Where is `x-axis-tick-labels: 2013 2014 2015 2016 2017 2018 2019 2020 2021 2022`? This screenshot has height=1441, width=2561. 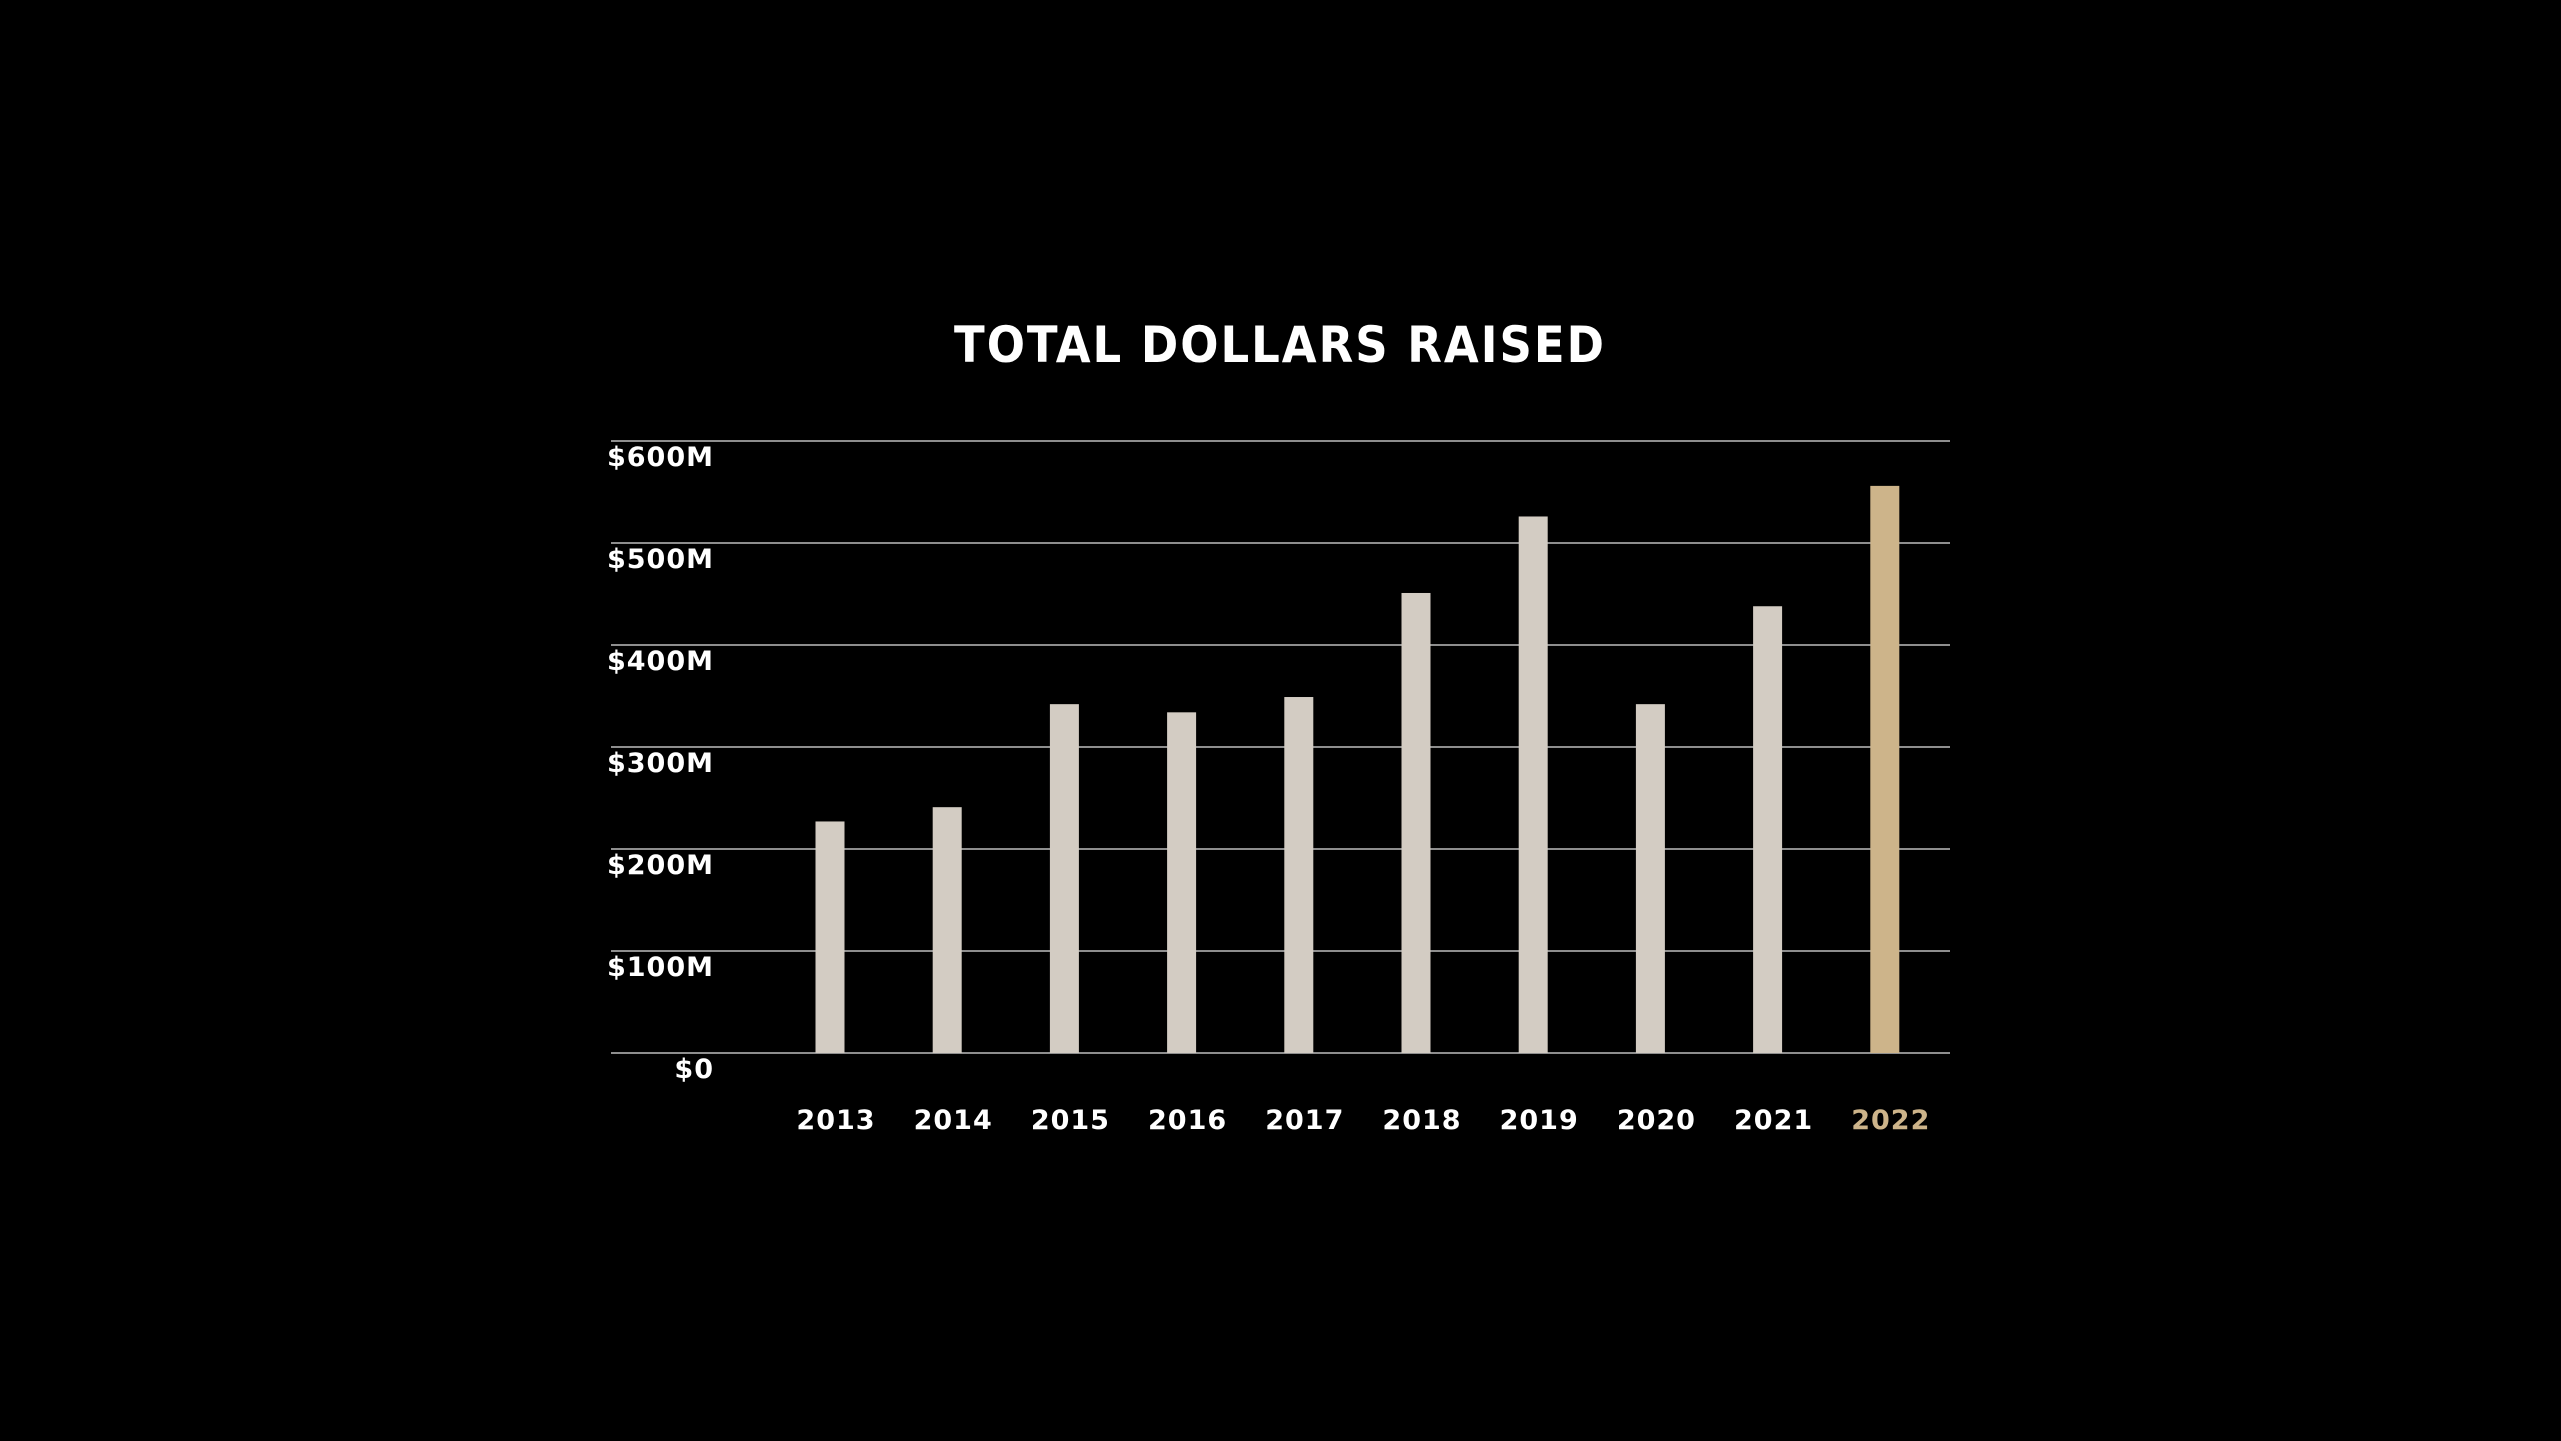
x-axis-tick-labels: 2013 2014 2015 2016 2017 2018 2019 2020 2021 2022 is located at coordinates (1363, 1120).